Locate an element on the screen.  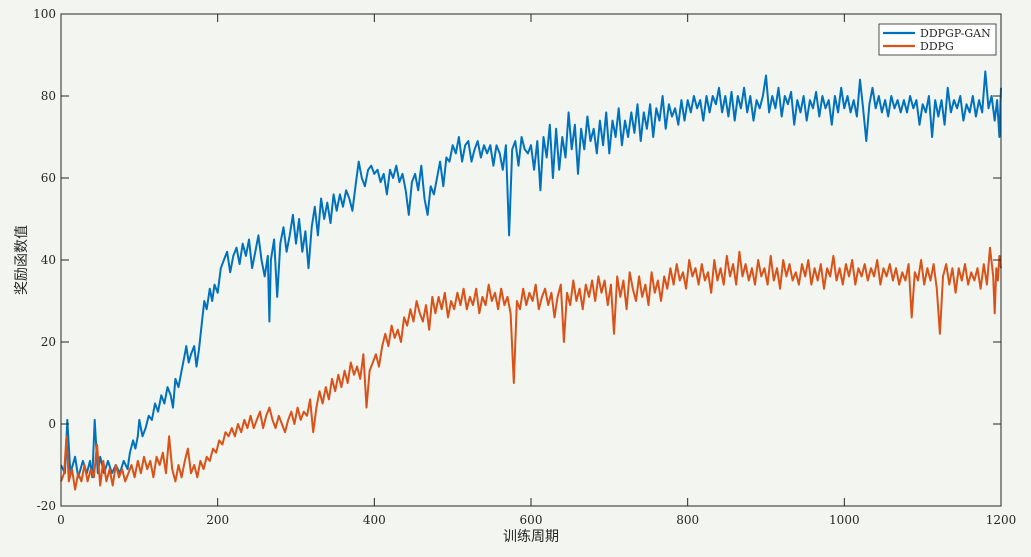
y-tick-label: 40 is located at coordinates (48, 260).